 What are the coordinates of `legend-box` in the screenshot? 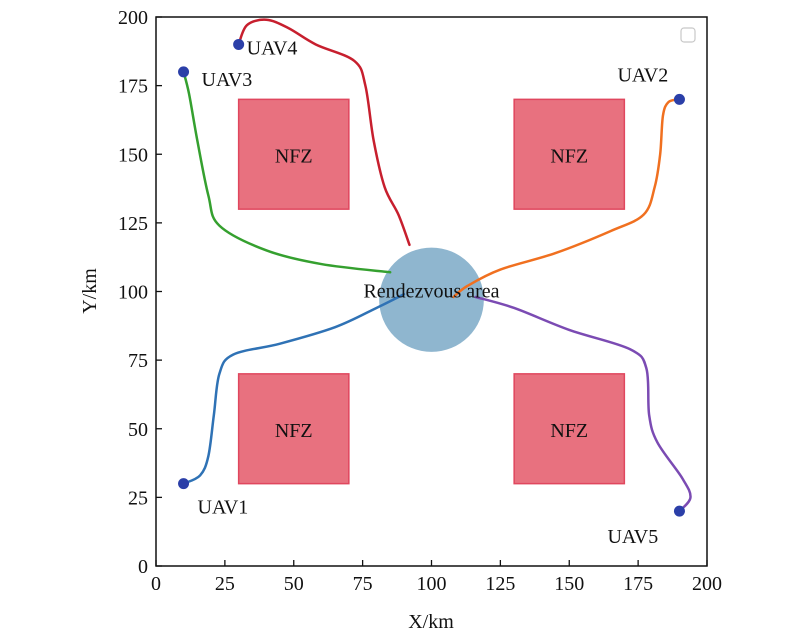 It's located at (688, 35).